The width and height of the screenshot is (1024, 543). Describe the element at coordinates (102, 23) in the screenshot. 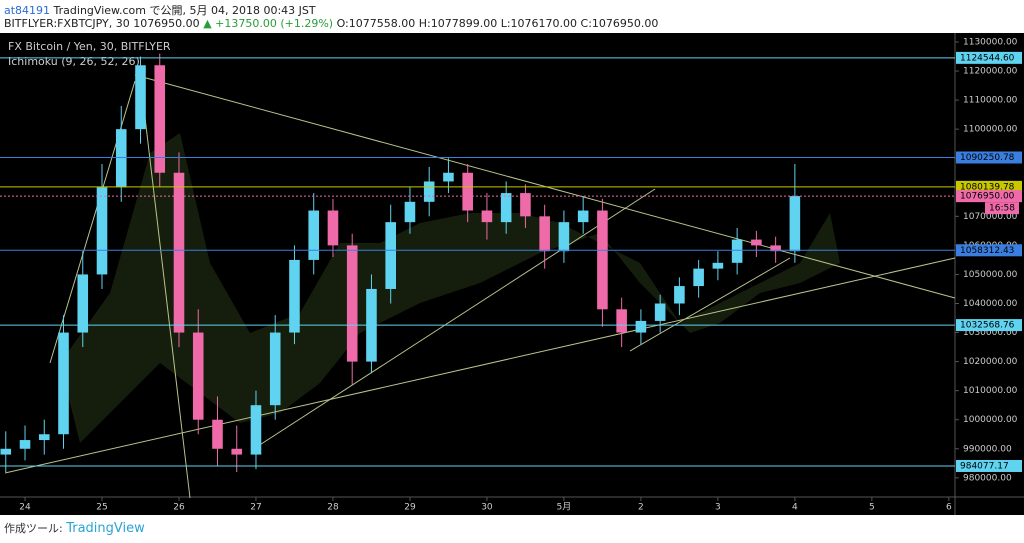

I see `symbol: BITFLYER:FXBTCJPY, 30 1076950.00` at that location.